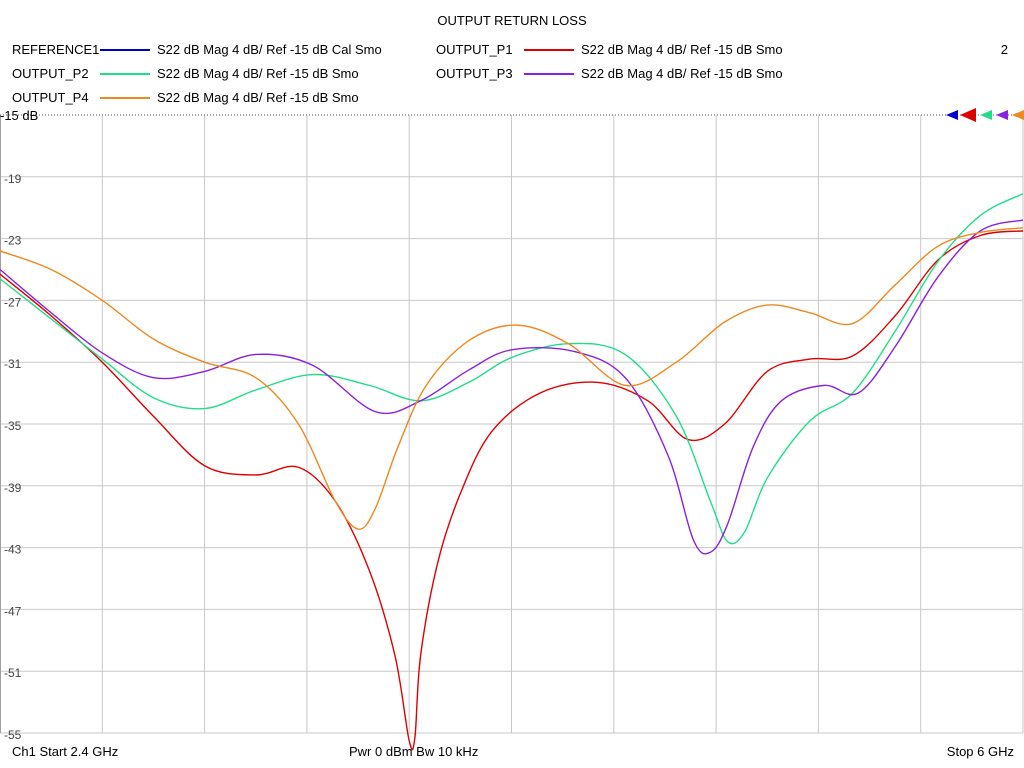 Image resolution: width=1024 pixels, height=768 pixels. I want to click on reference-marker-output-p1, so click(968, 115).